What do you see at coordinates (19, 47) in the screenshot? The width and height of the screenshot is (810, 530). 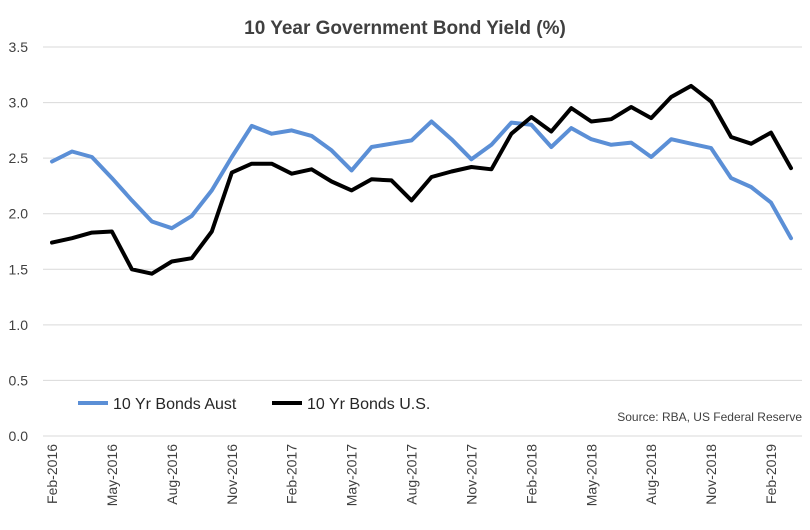 I see `y-tick-label: 3.5` at bounding box center [19, 47].